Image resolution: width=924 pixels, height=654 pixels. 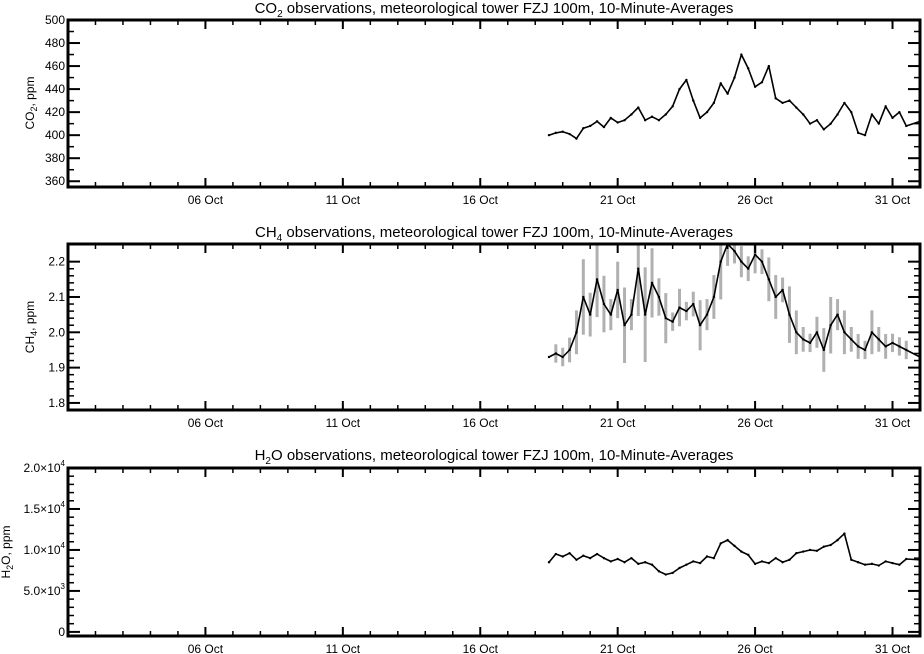 I want to click on co2-x-tick-label: 06 Oct, so click(x=206, y=200).